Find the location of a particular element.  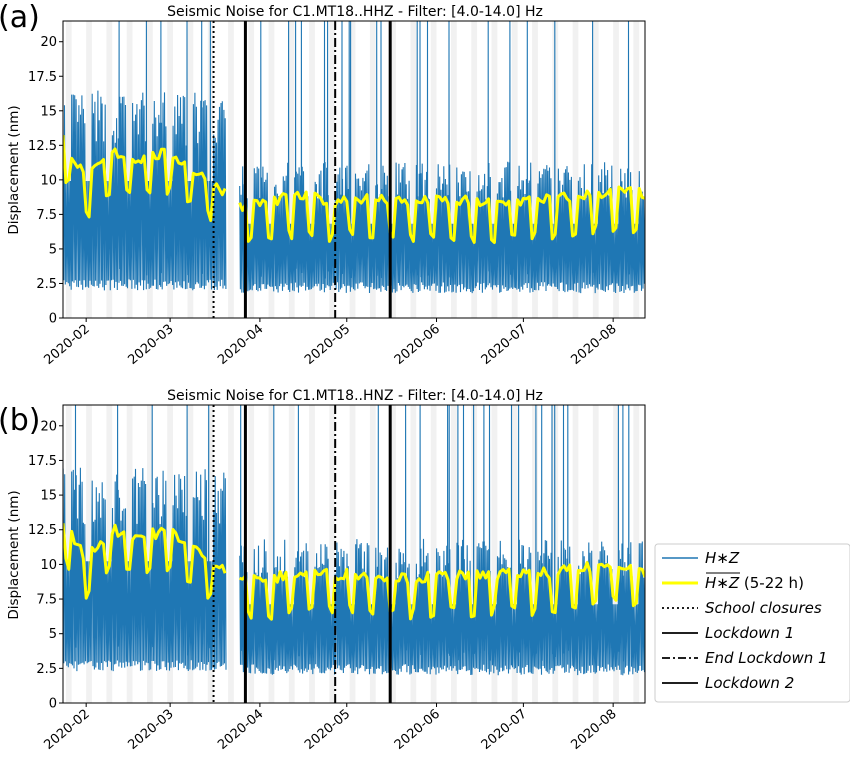

legend-label: Lockdown 2 is located at coordinates (749, 683).